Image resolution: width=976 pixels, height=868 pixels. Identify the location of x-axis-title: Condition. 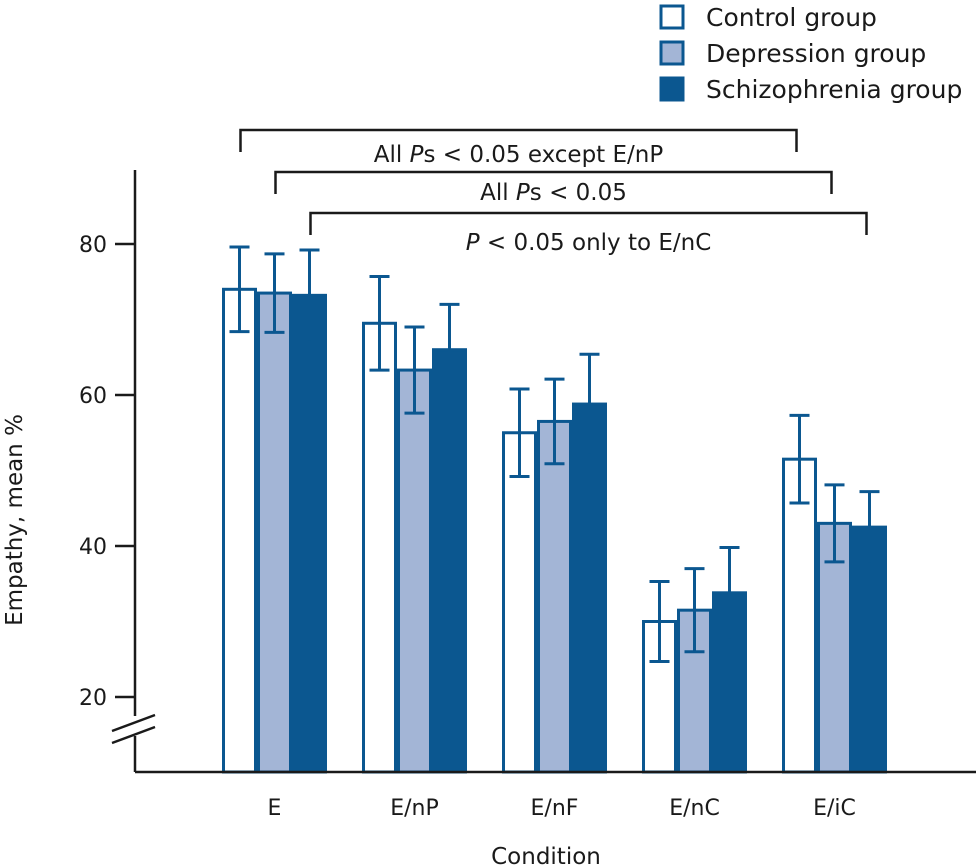
(546, 856).